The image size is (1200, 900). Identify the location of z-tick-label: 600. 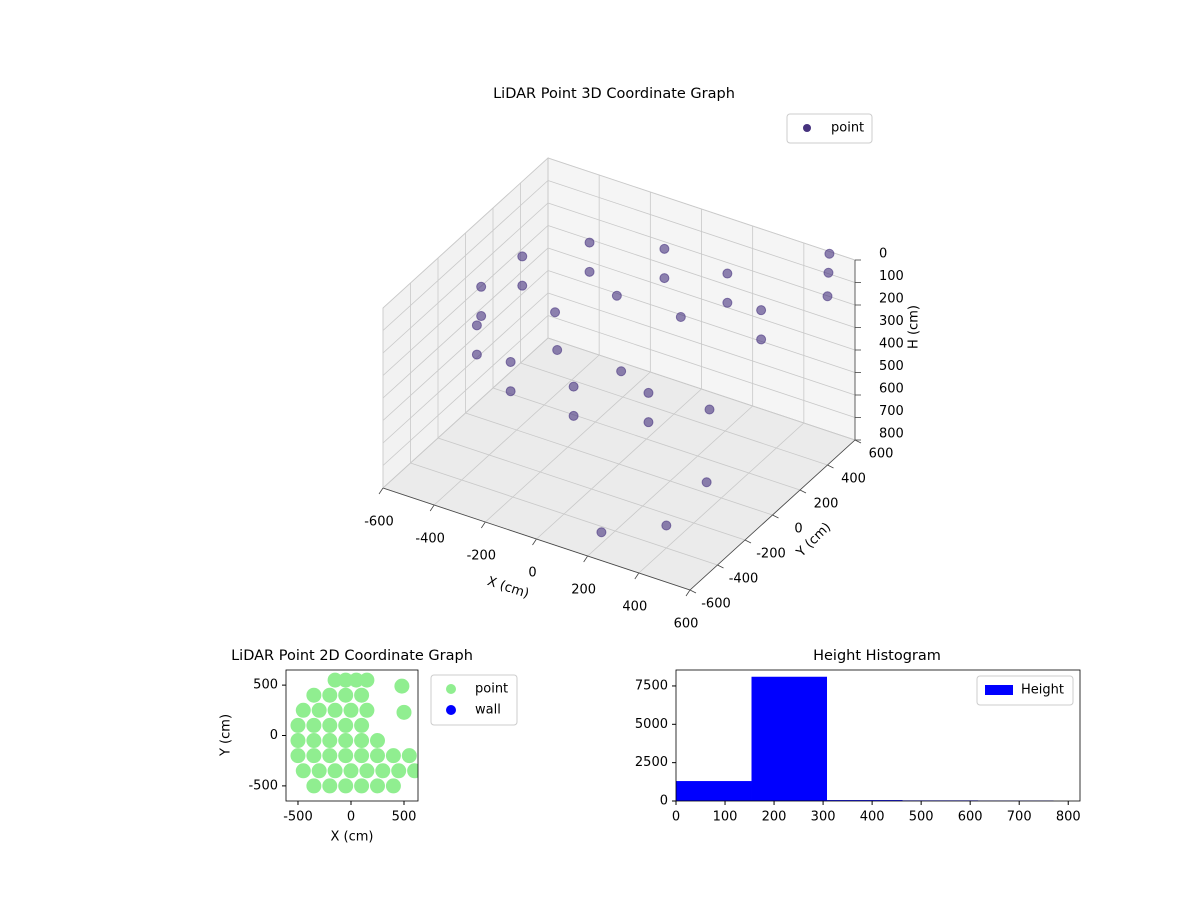
(891, 389).